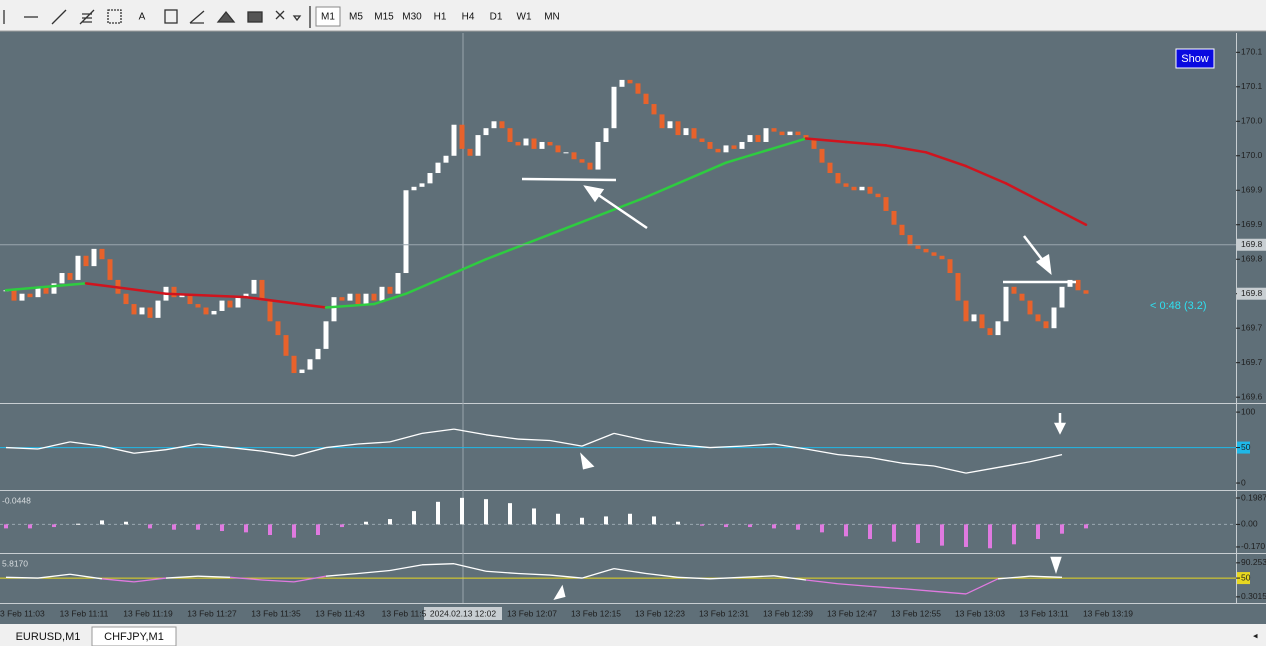 Image resolution: width=1266 pixels, height=646 pixels. I want to click on show-button, so click(1195, 58).